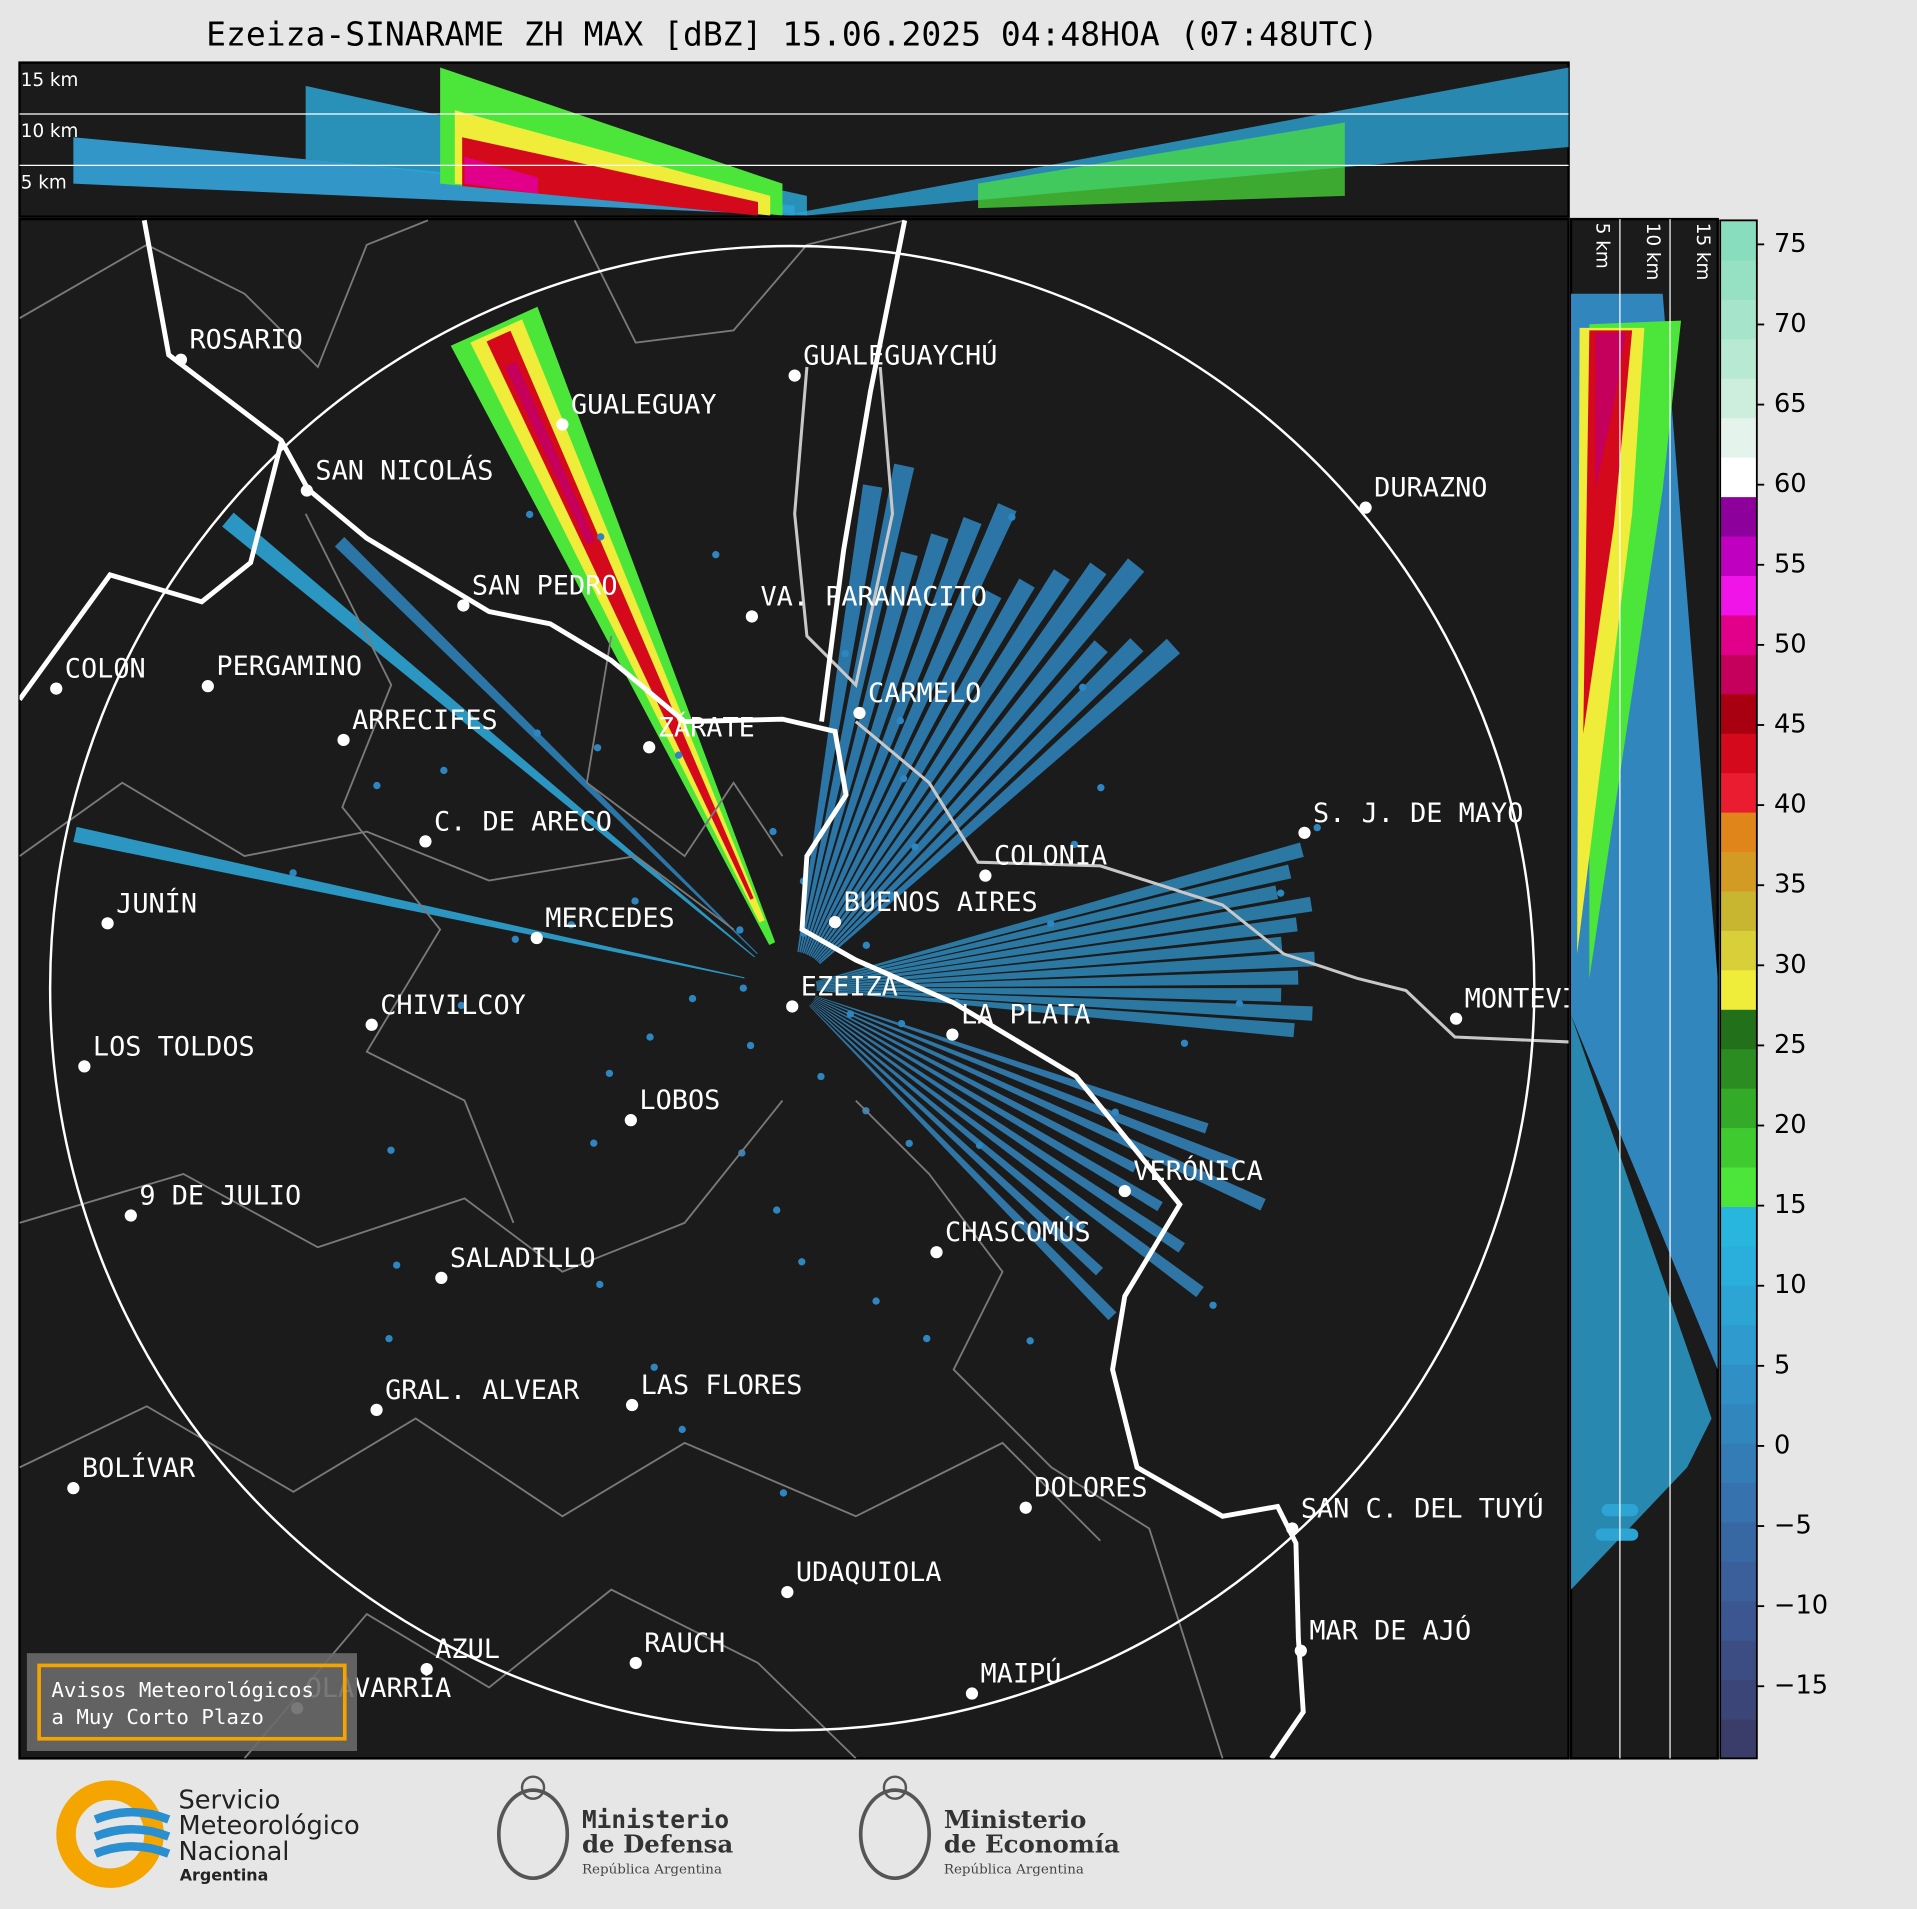  Describe the element at coordinates (821, 141) in the screenshot. I see `top-echoes` at that location.